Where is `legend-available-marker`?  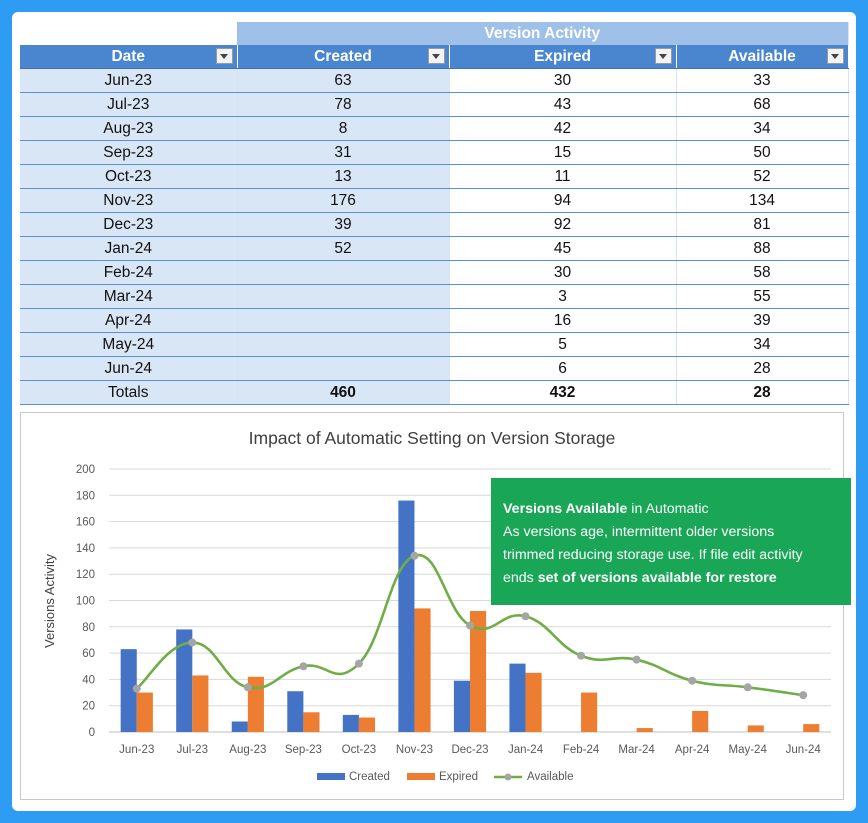
legend-available-marker is located at coordinates (508, 777).